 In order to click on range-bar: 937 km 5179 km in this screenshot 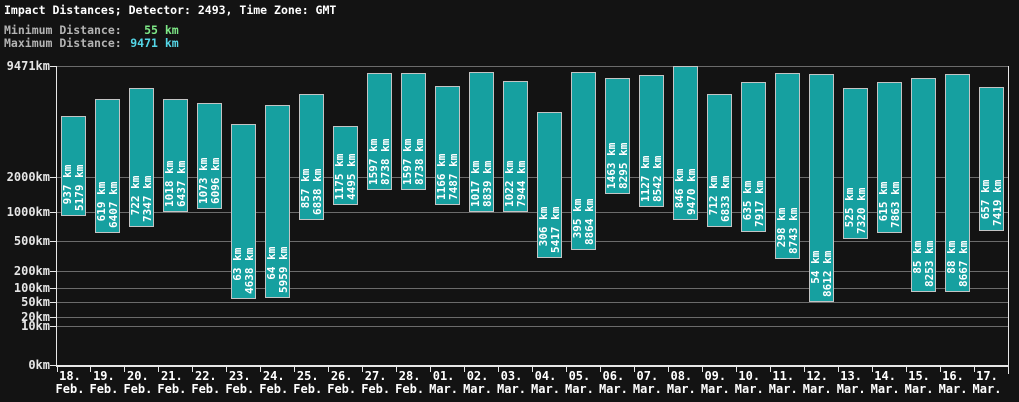, I will do `click(74, 165)`.